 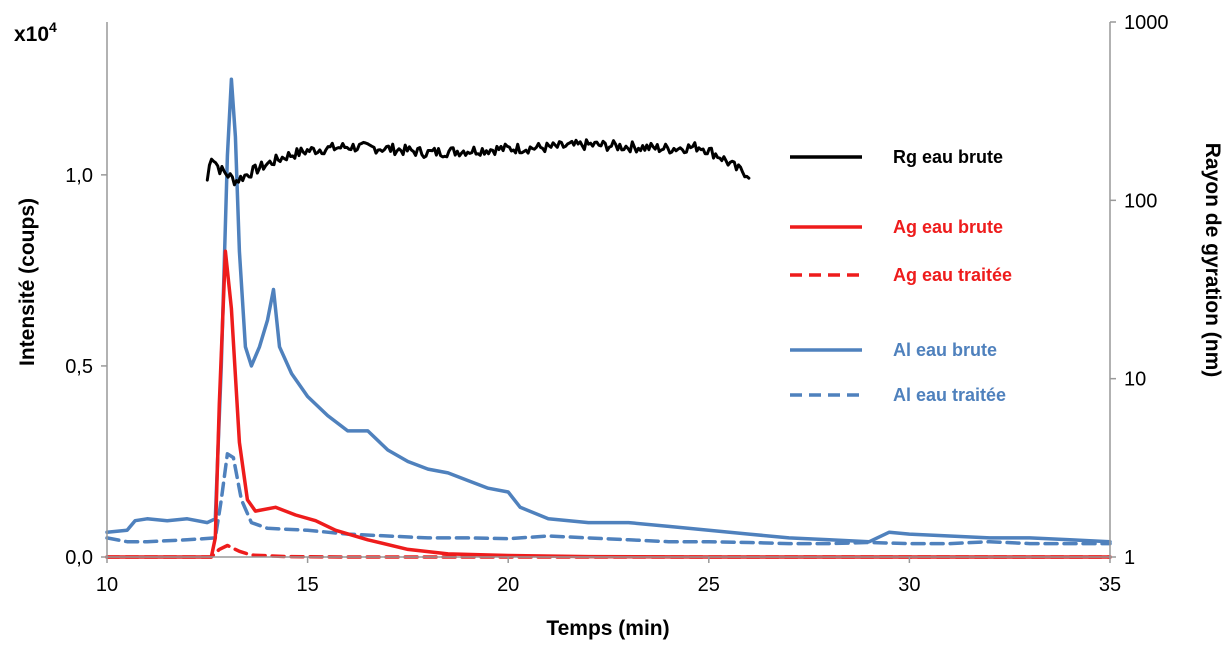 I want to click on series-line-al-eau-trait-e, so click(x=608, y=499).